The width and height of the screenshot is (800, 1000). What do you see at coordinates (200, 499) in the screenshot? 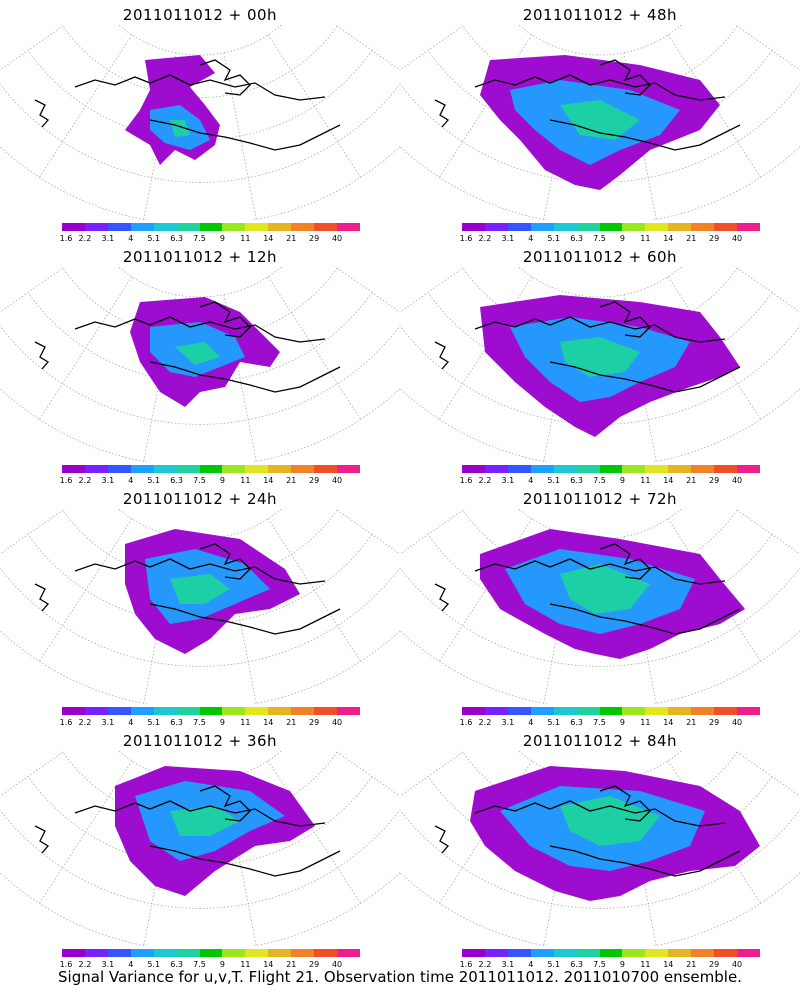
I see `panel-title: 2011011012 + 24h` at bounding box center [200, 499].